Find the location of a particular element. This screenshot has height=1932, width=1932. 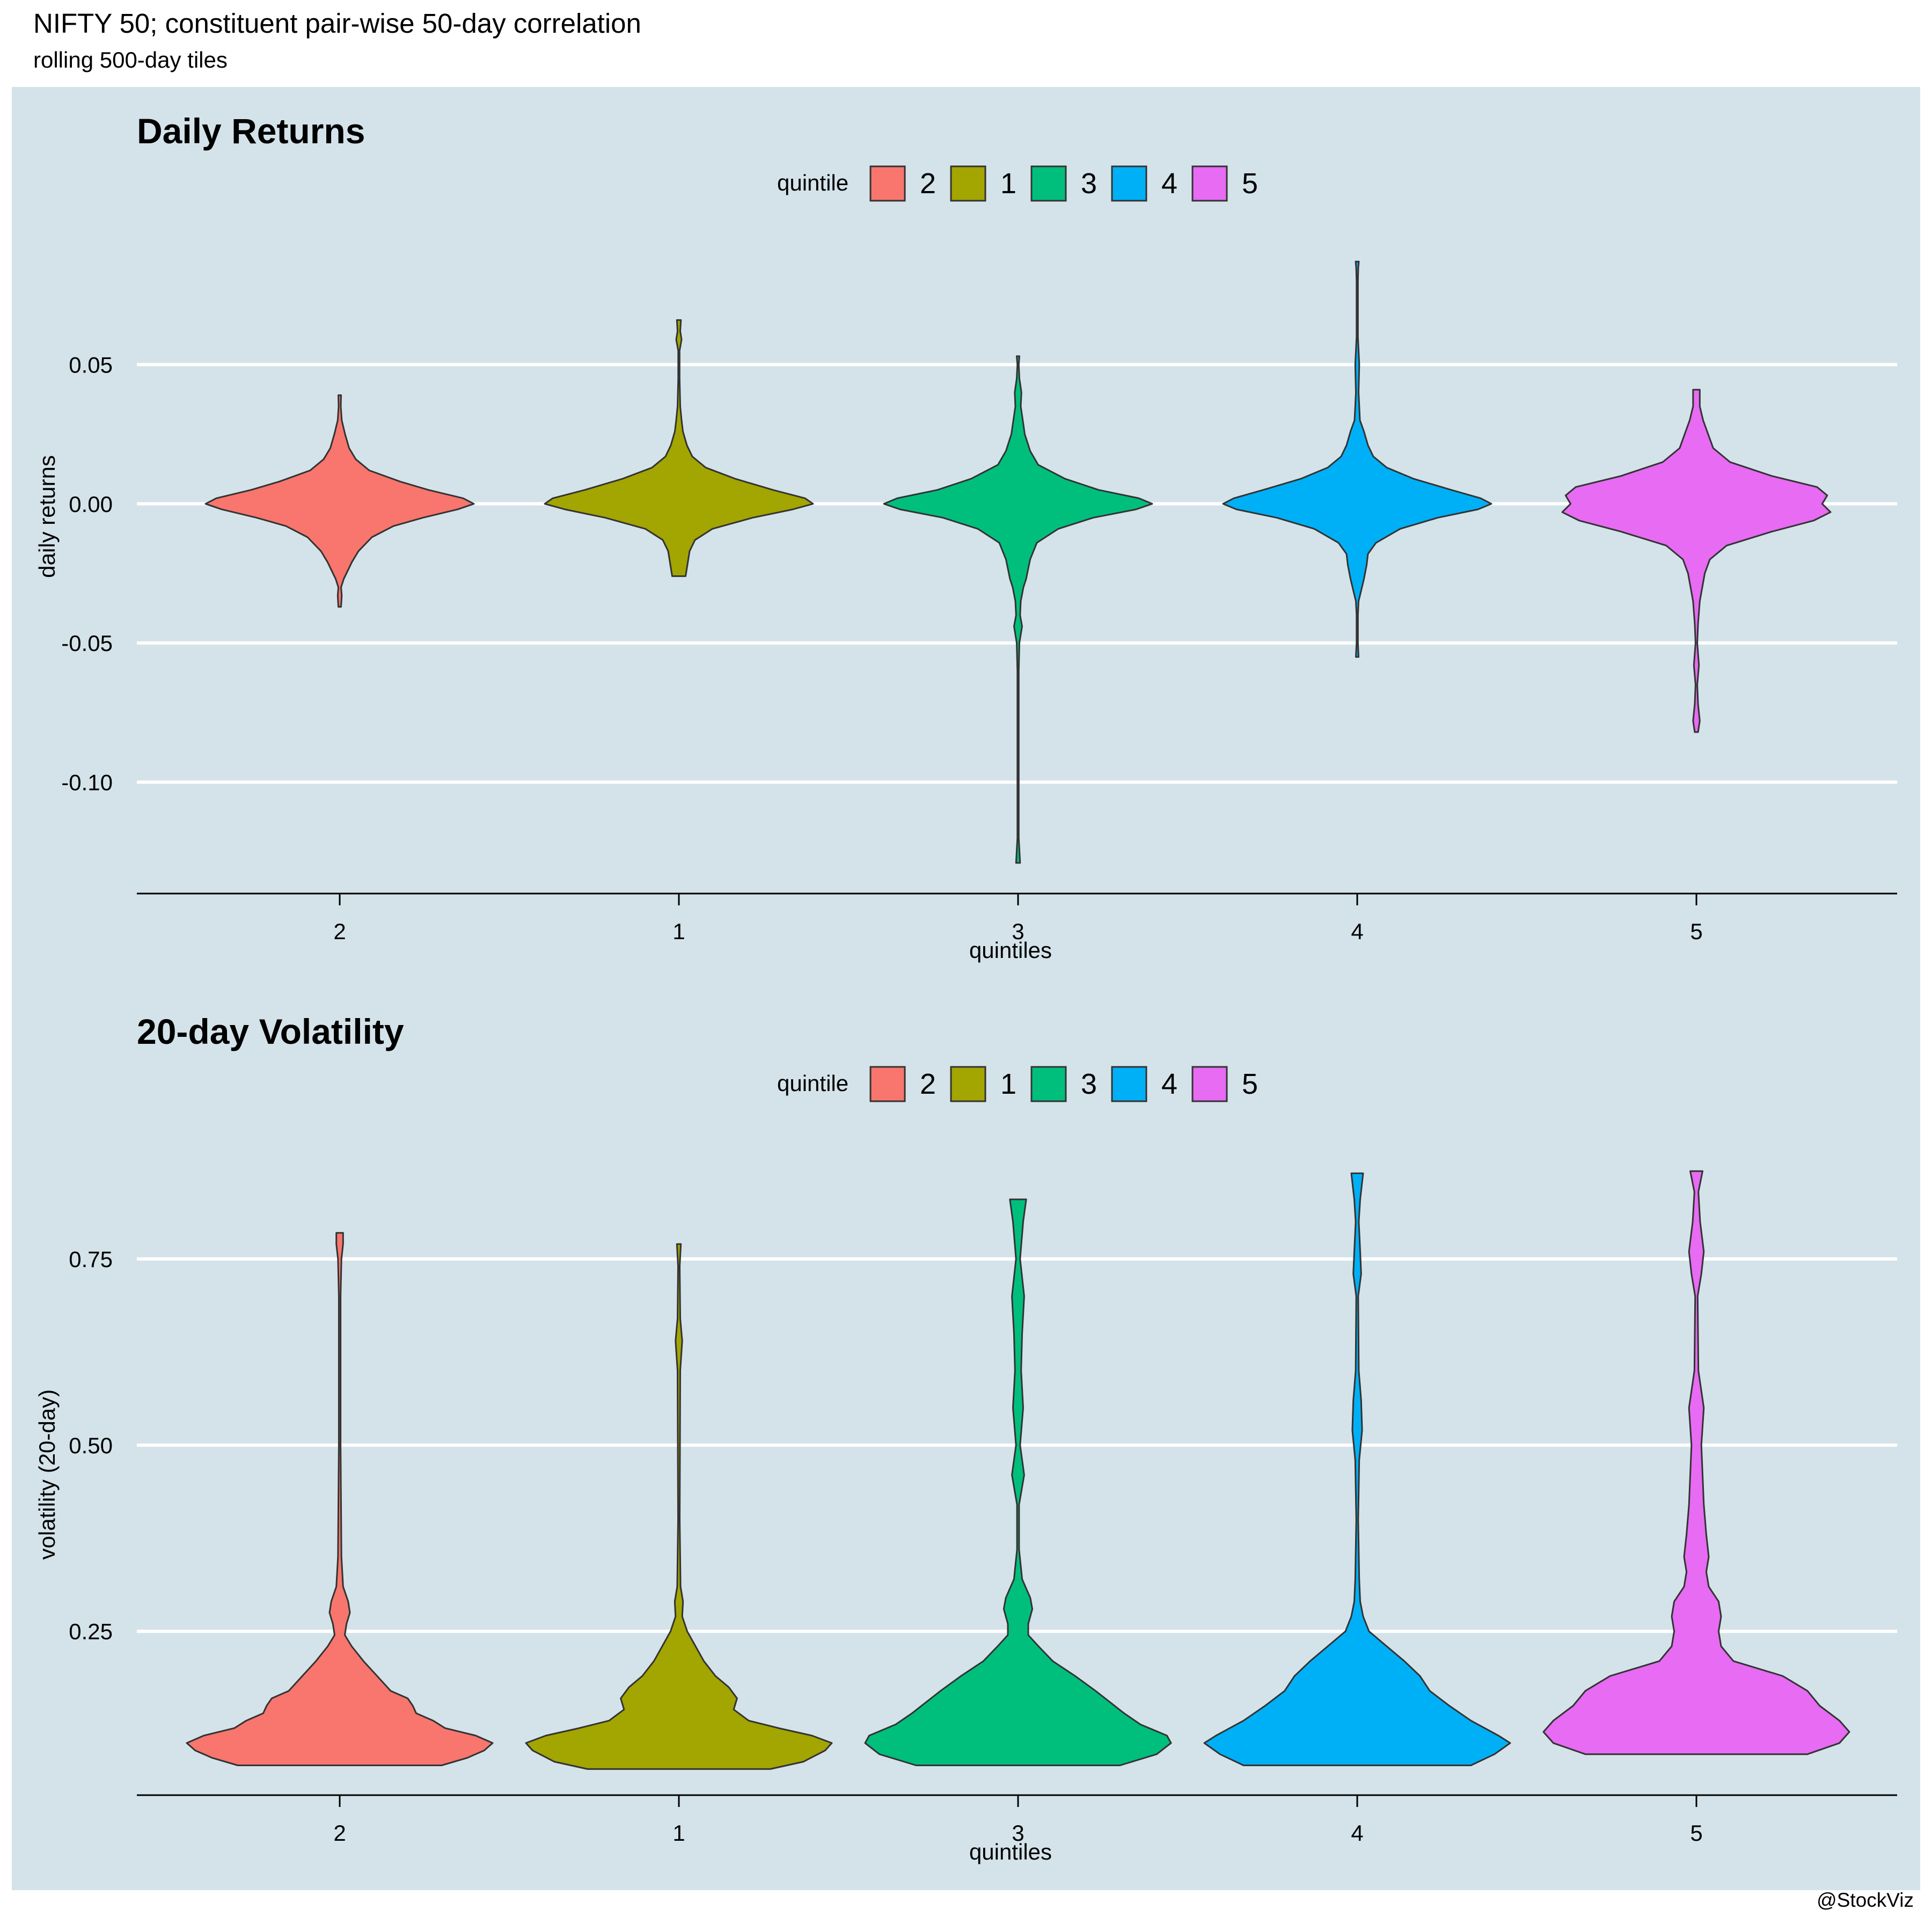

y-tick-label: 0.00 is located at coordinates (91, 504).